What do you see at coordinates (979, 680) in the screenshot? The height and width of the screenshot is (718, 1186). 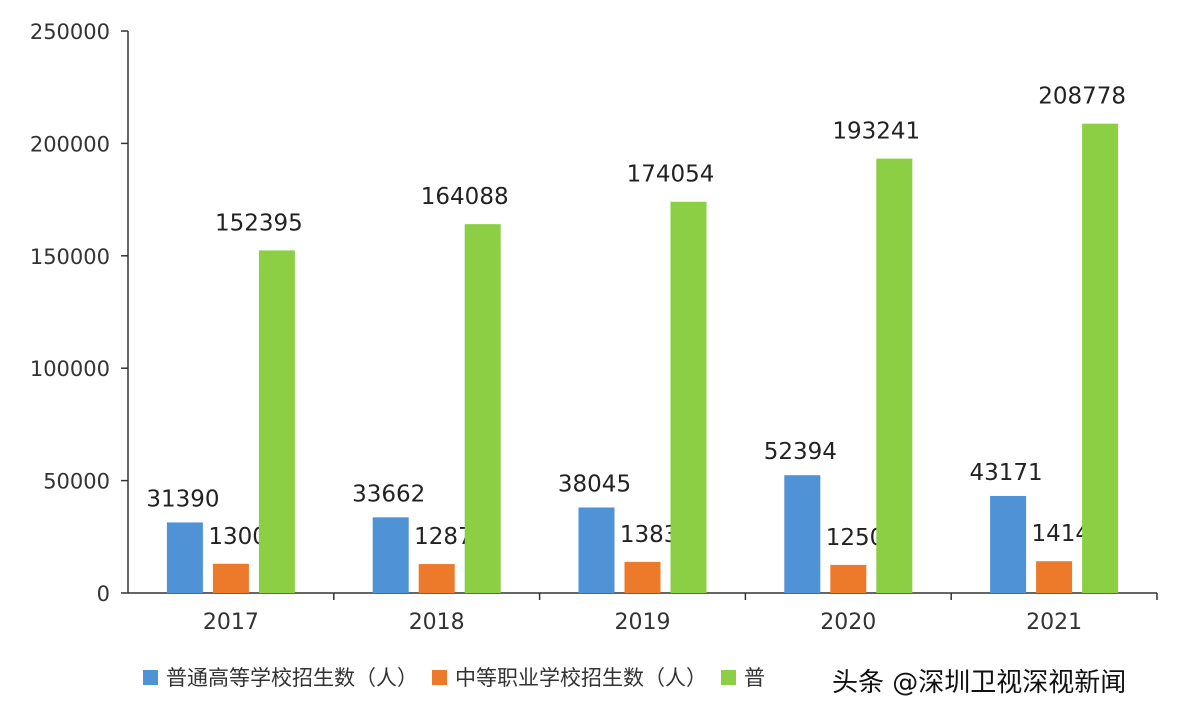 I see `watermark: 头条 @深圳卫视深视新闻` at bounding box center [979, 680].